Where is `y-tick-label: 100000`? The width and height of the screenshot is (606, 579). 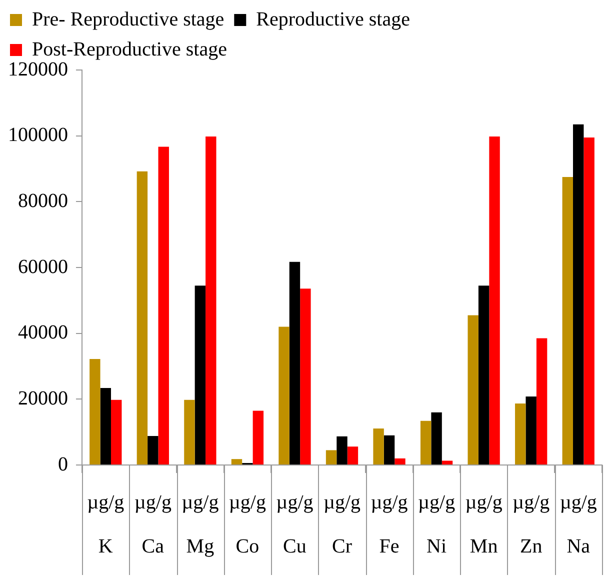 y-tick-label: 100000 is located at coordinates (38, 135).